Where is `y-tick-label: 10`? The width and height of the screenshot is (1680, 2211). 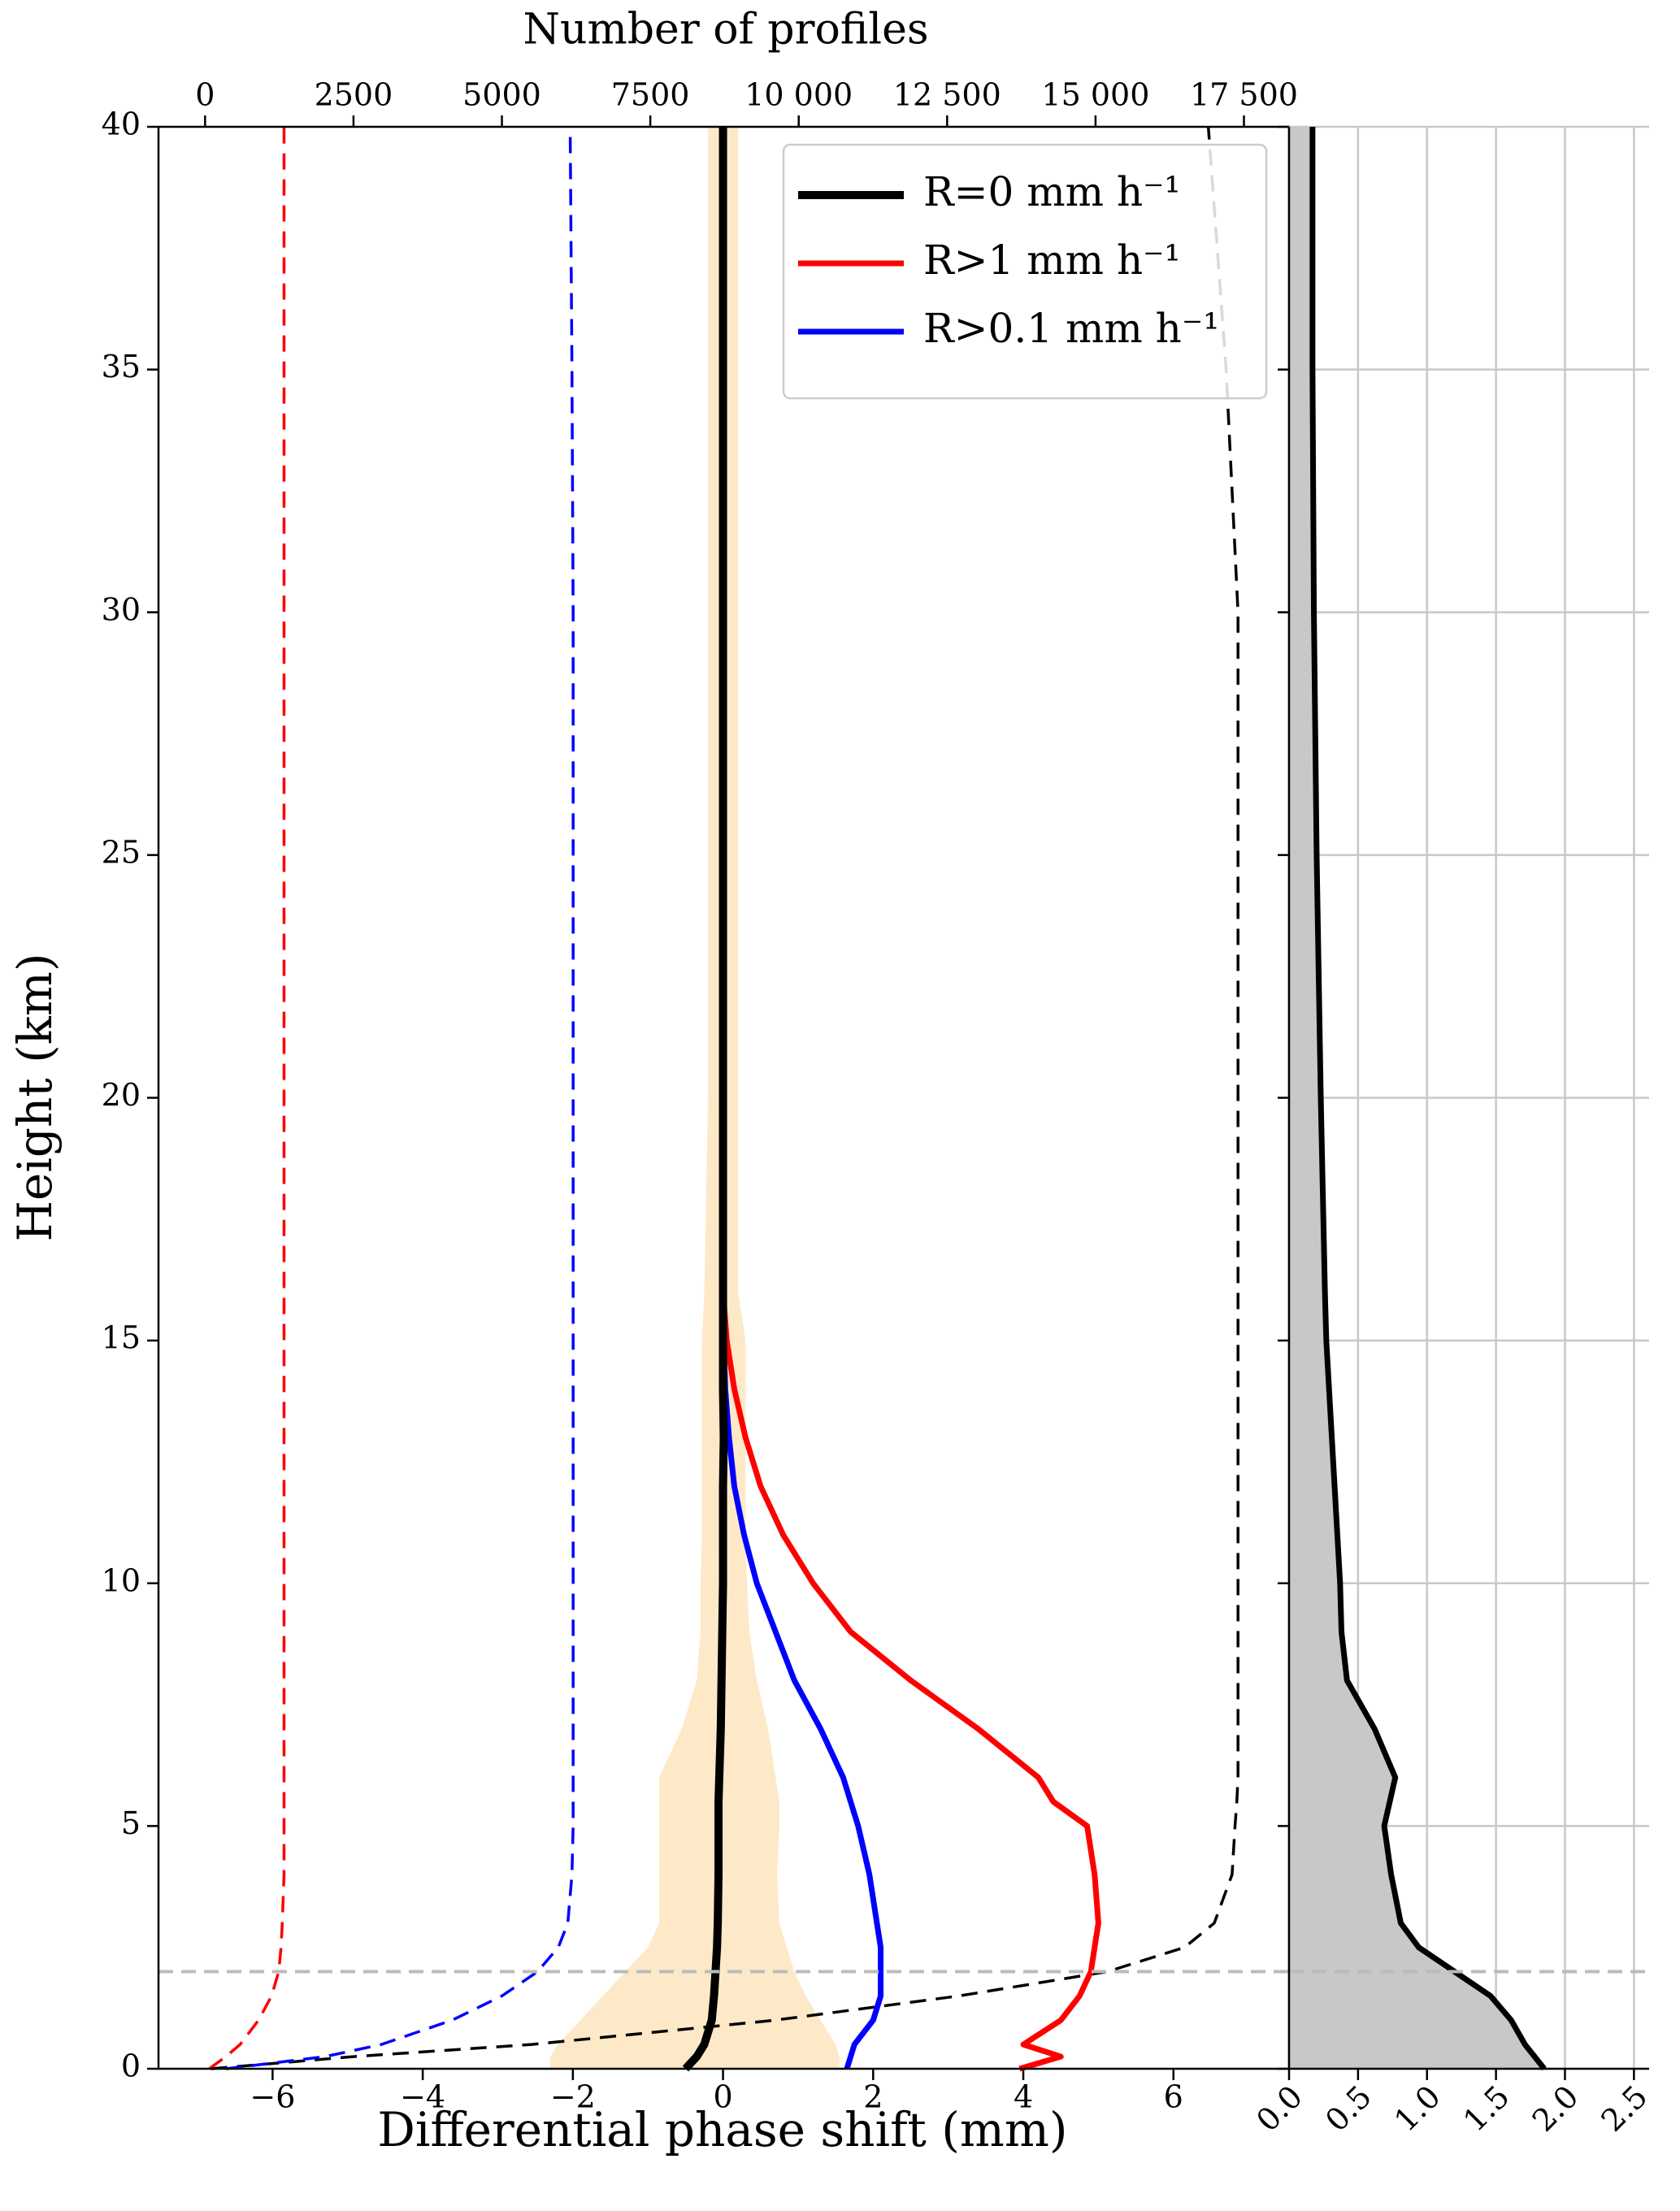 y-tick-label: 10 is located at coordinates (121, 1580).